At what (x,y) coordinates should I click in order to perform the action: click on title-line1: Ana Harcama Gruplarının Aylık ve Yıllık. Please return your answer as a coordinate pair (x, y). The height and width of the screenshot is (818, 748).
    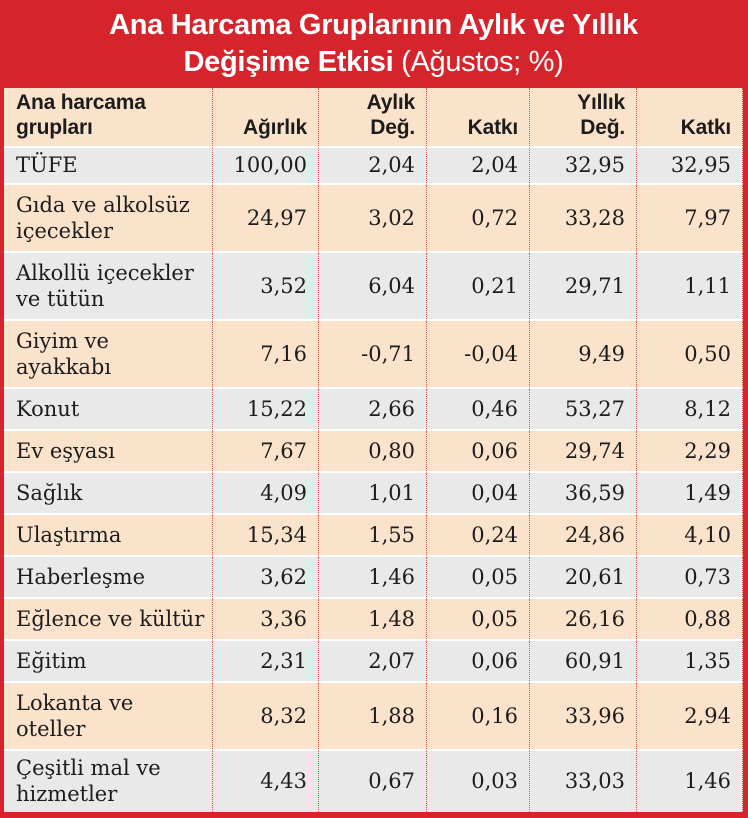
    Looking at the image, I should click on (373, 25).